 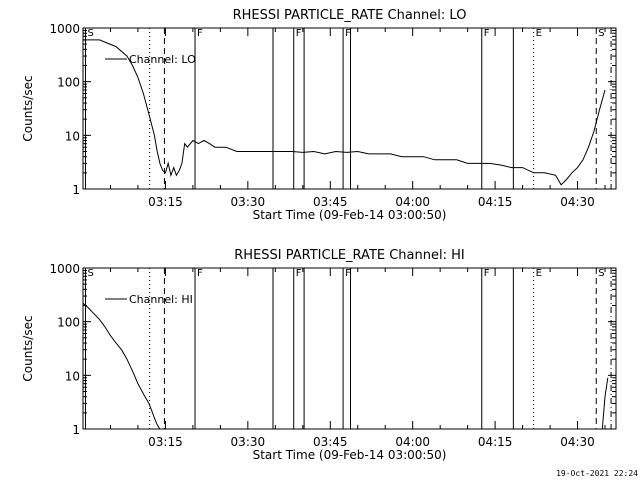 I want to click on chart-title: RHESSI PARTICLE_RATE Channel: LO, so click(x=350, y=15).